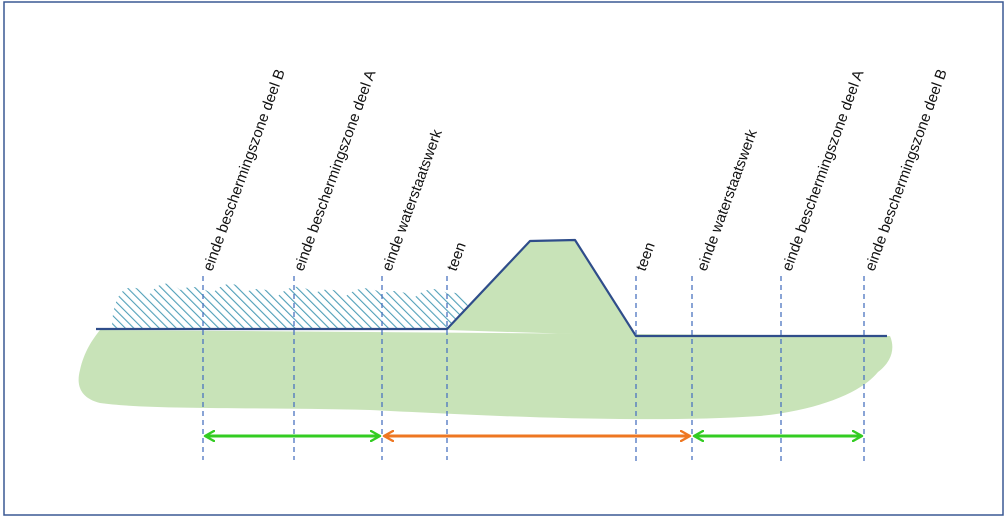 This screenshot has width=1007, height=523. Describe the element at coordinates (290, 305) in the screenshot. I see `water-hatch-icon` at that location.